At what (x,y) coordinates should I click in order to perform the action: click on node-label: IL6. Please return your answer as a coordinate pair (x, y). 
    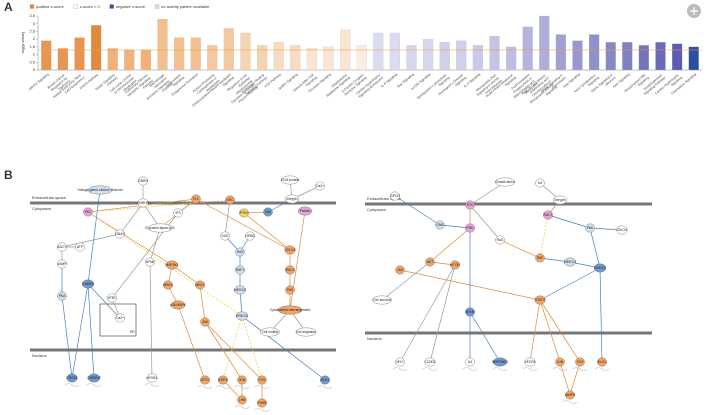
    Looking at the image, I should click on (470, 362).